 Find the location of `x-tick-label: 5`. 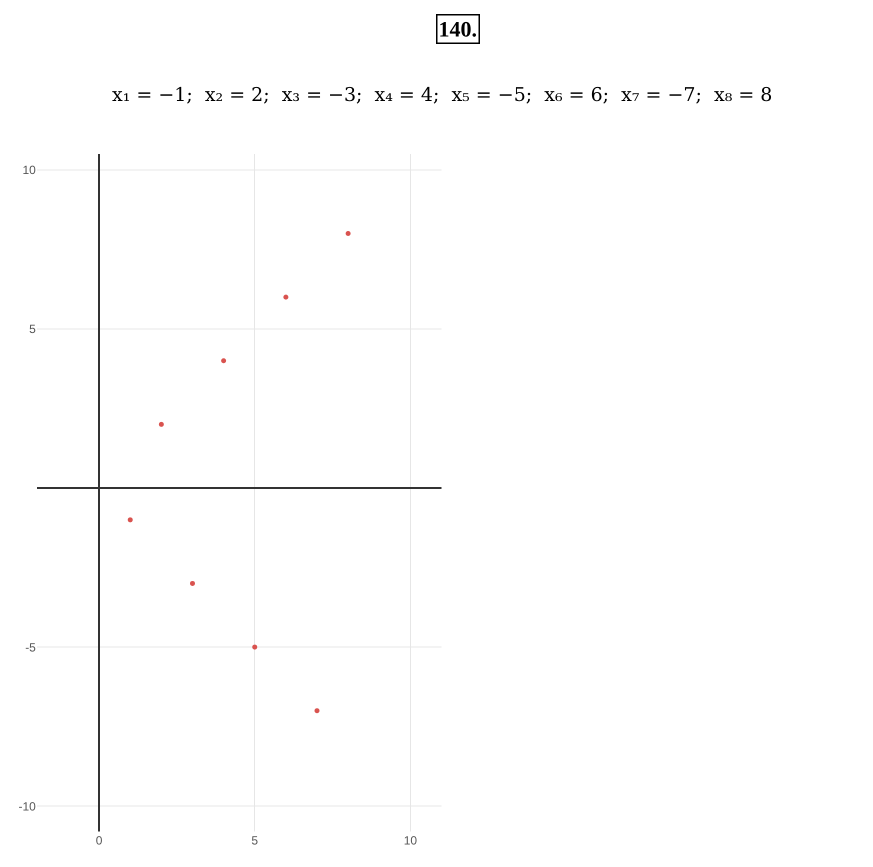

x-tick-label: 5 is located at coordinates (254, 841).